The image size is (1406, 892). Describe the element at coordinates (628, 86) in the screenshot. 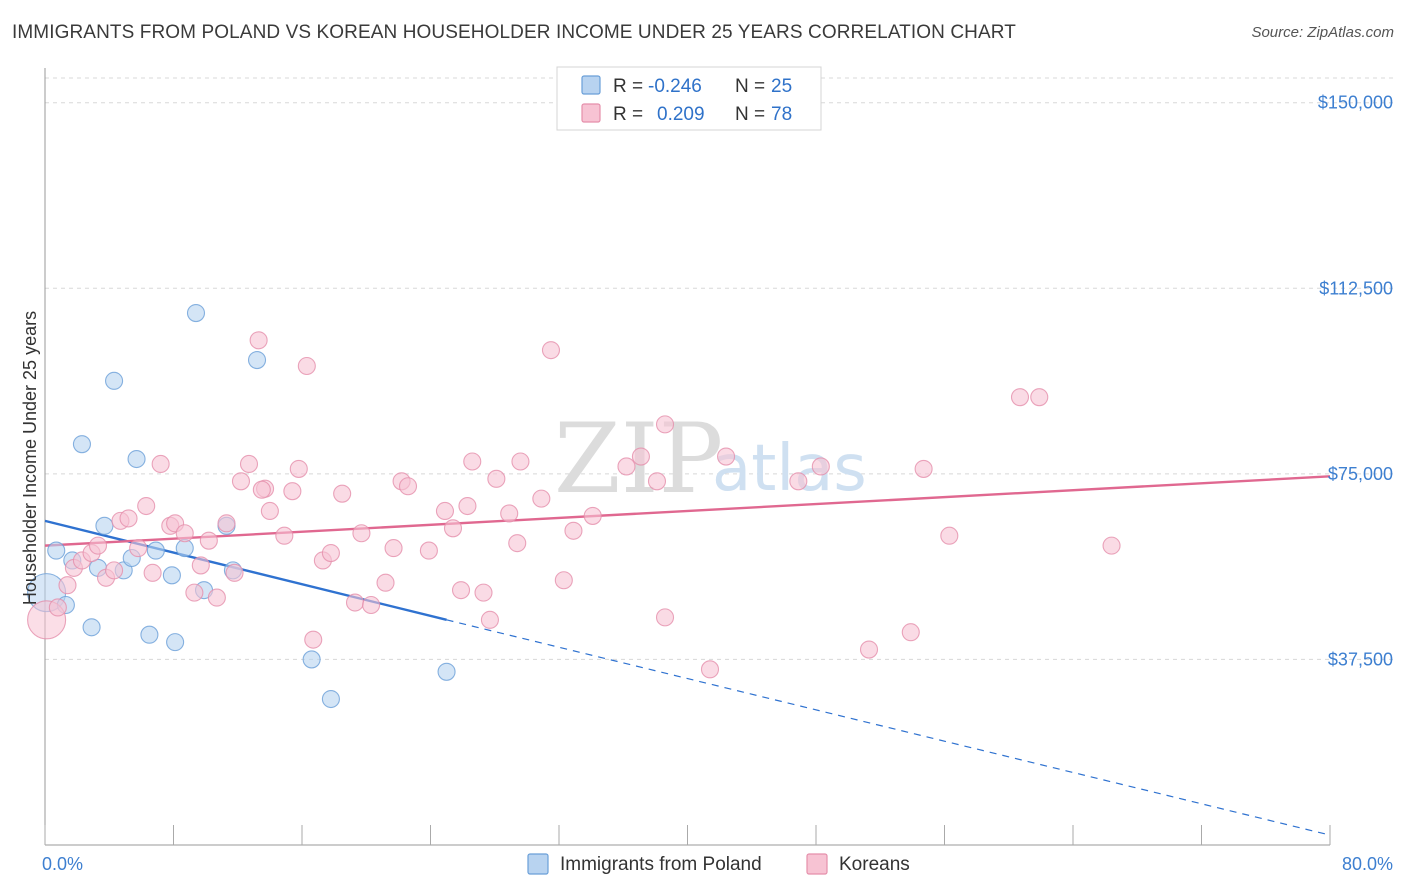

I see `legend-poland-r-label: R =` at that location.